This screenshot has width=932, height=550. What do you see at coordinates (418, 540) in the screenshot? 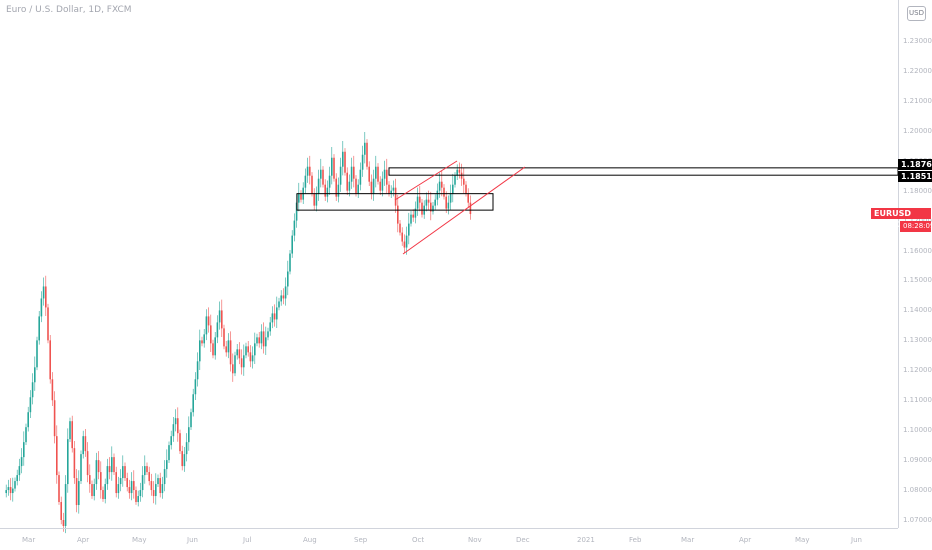
I see `time-tick-label: Oct` at bounding box center [418, 540].